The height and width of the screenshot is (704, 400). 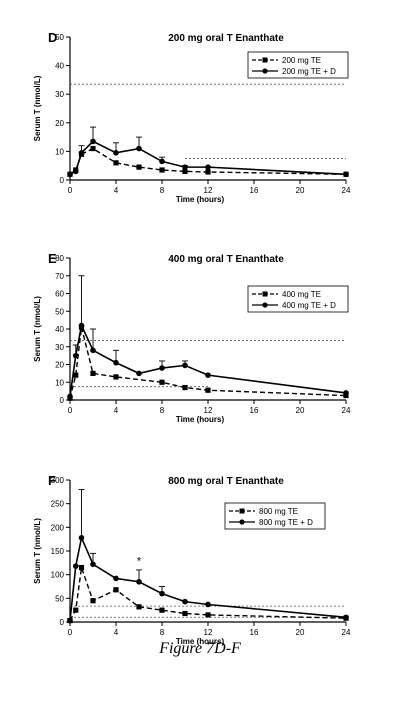 What do you see at coordinates (301, 294) in the screenshot?
I see `legend-label: 400 mg TE` at bounding box center [301, 294].